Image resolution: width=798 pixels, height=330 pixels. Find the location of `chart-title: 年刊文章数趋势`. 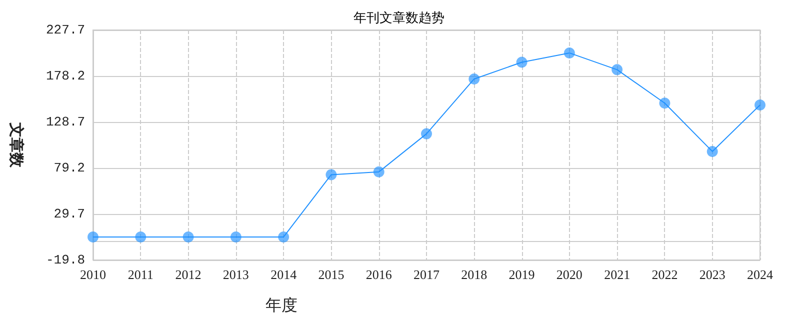

chart-title: 年刊文章数趋势 is located at coordinates (399, 17).